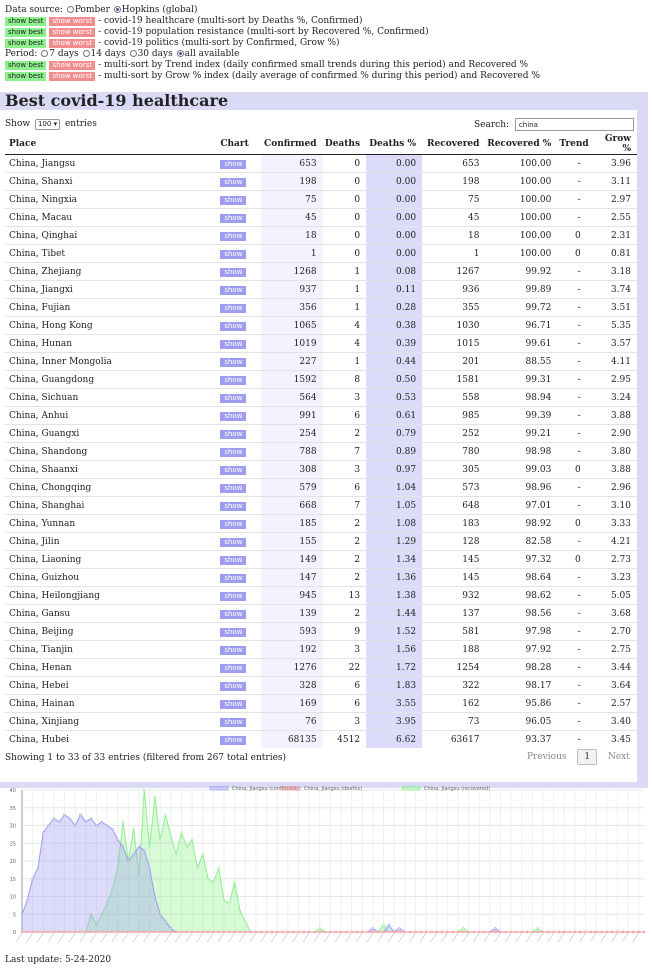  Describe the element at coordinates (574, 124) in the screenshot. I see `search-input: china` at that location.